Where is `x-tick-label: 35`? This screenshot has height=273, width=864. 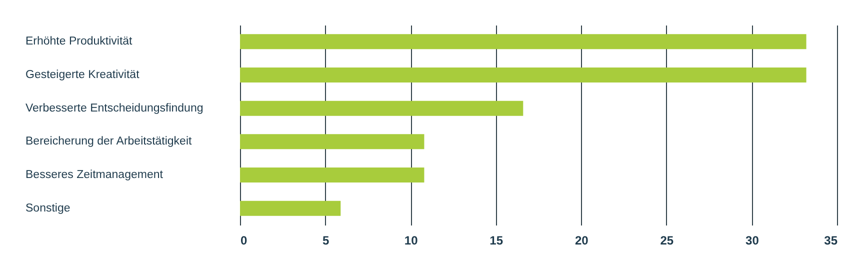 x-tick-label: 35 is located at coordinates (831, 241).